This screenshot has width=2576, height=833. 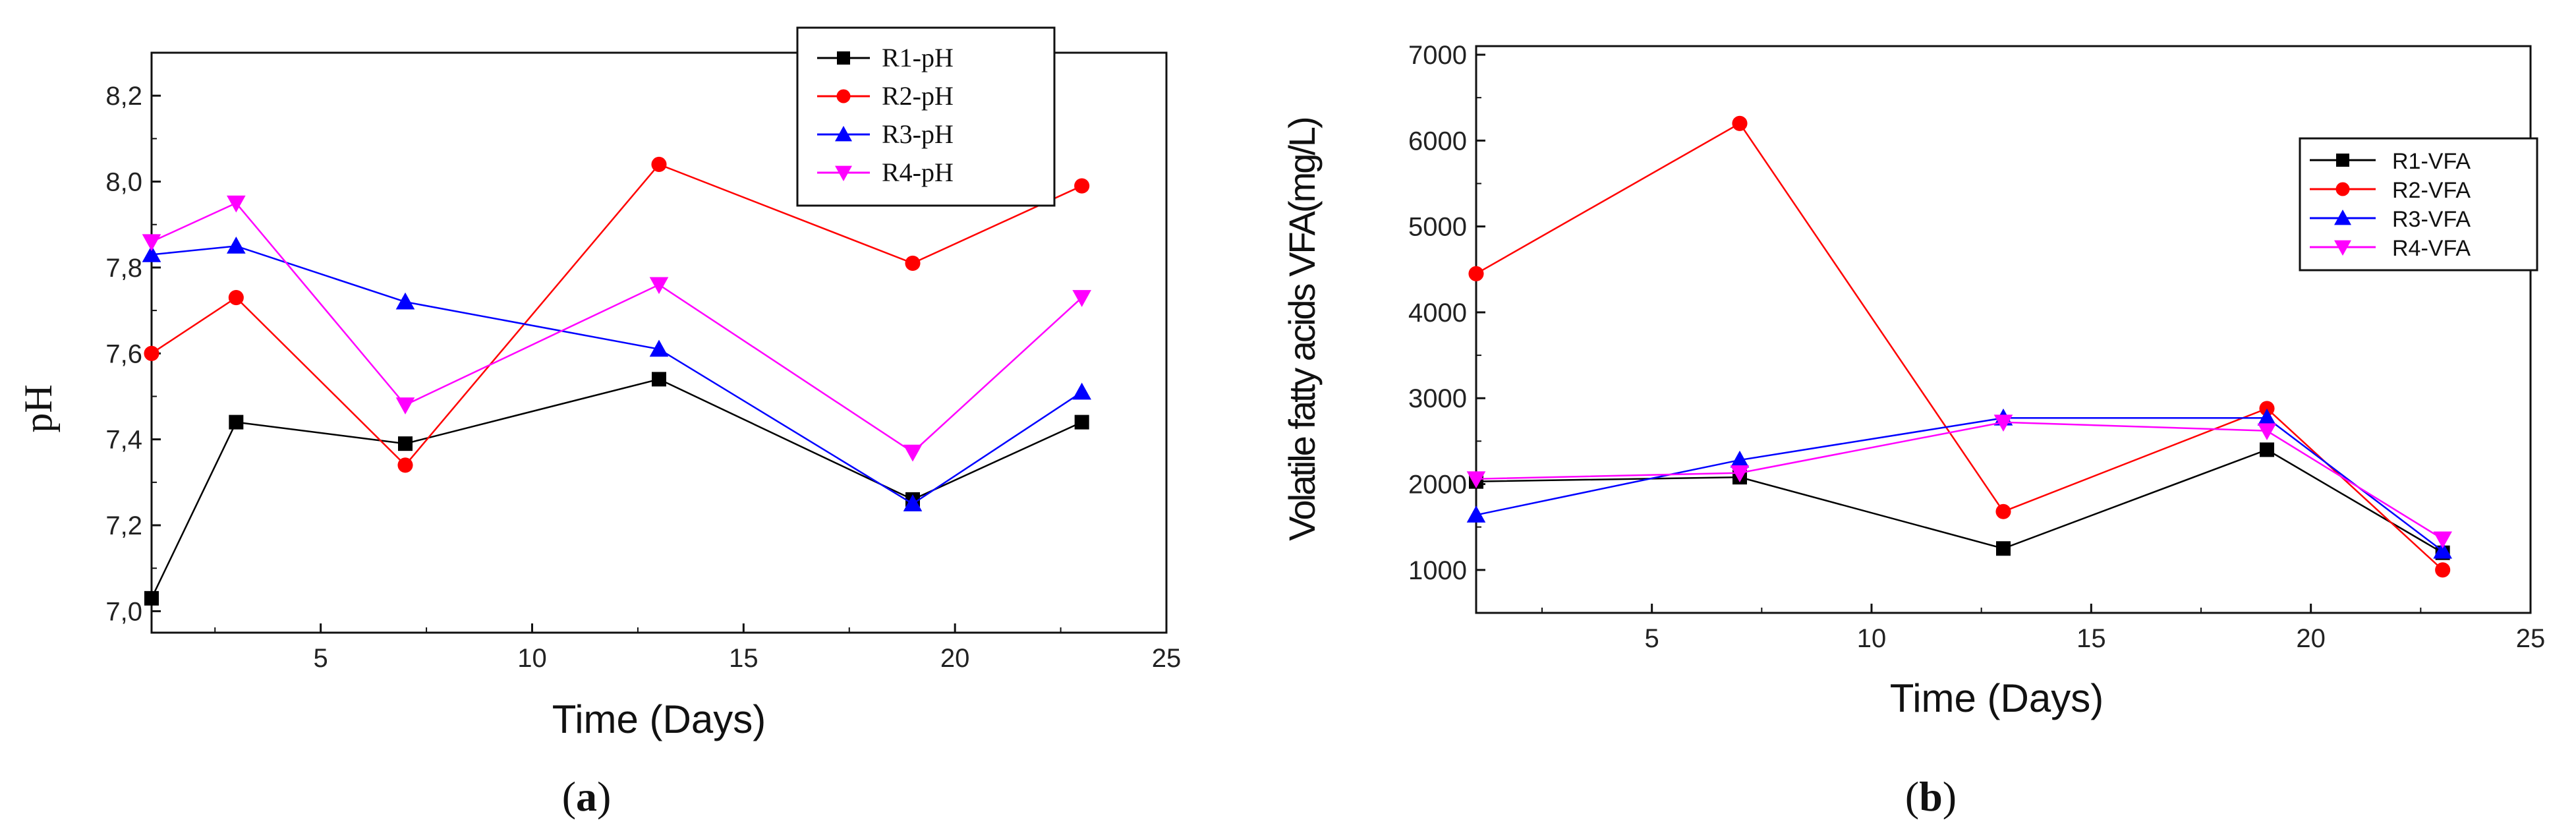 What do you see at coordinates (1167, 658) in the screenshot?
I see `x-tick-label: 25` at bounding box center [1167, 658].